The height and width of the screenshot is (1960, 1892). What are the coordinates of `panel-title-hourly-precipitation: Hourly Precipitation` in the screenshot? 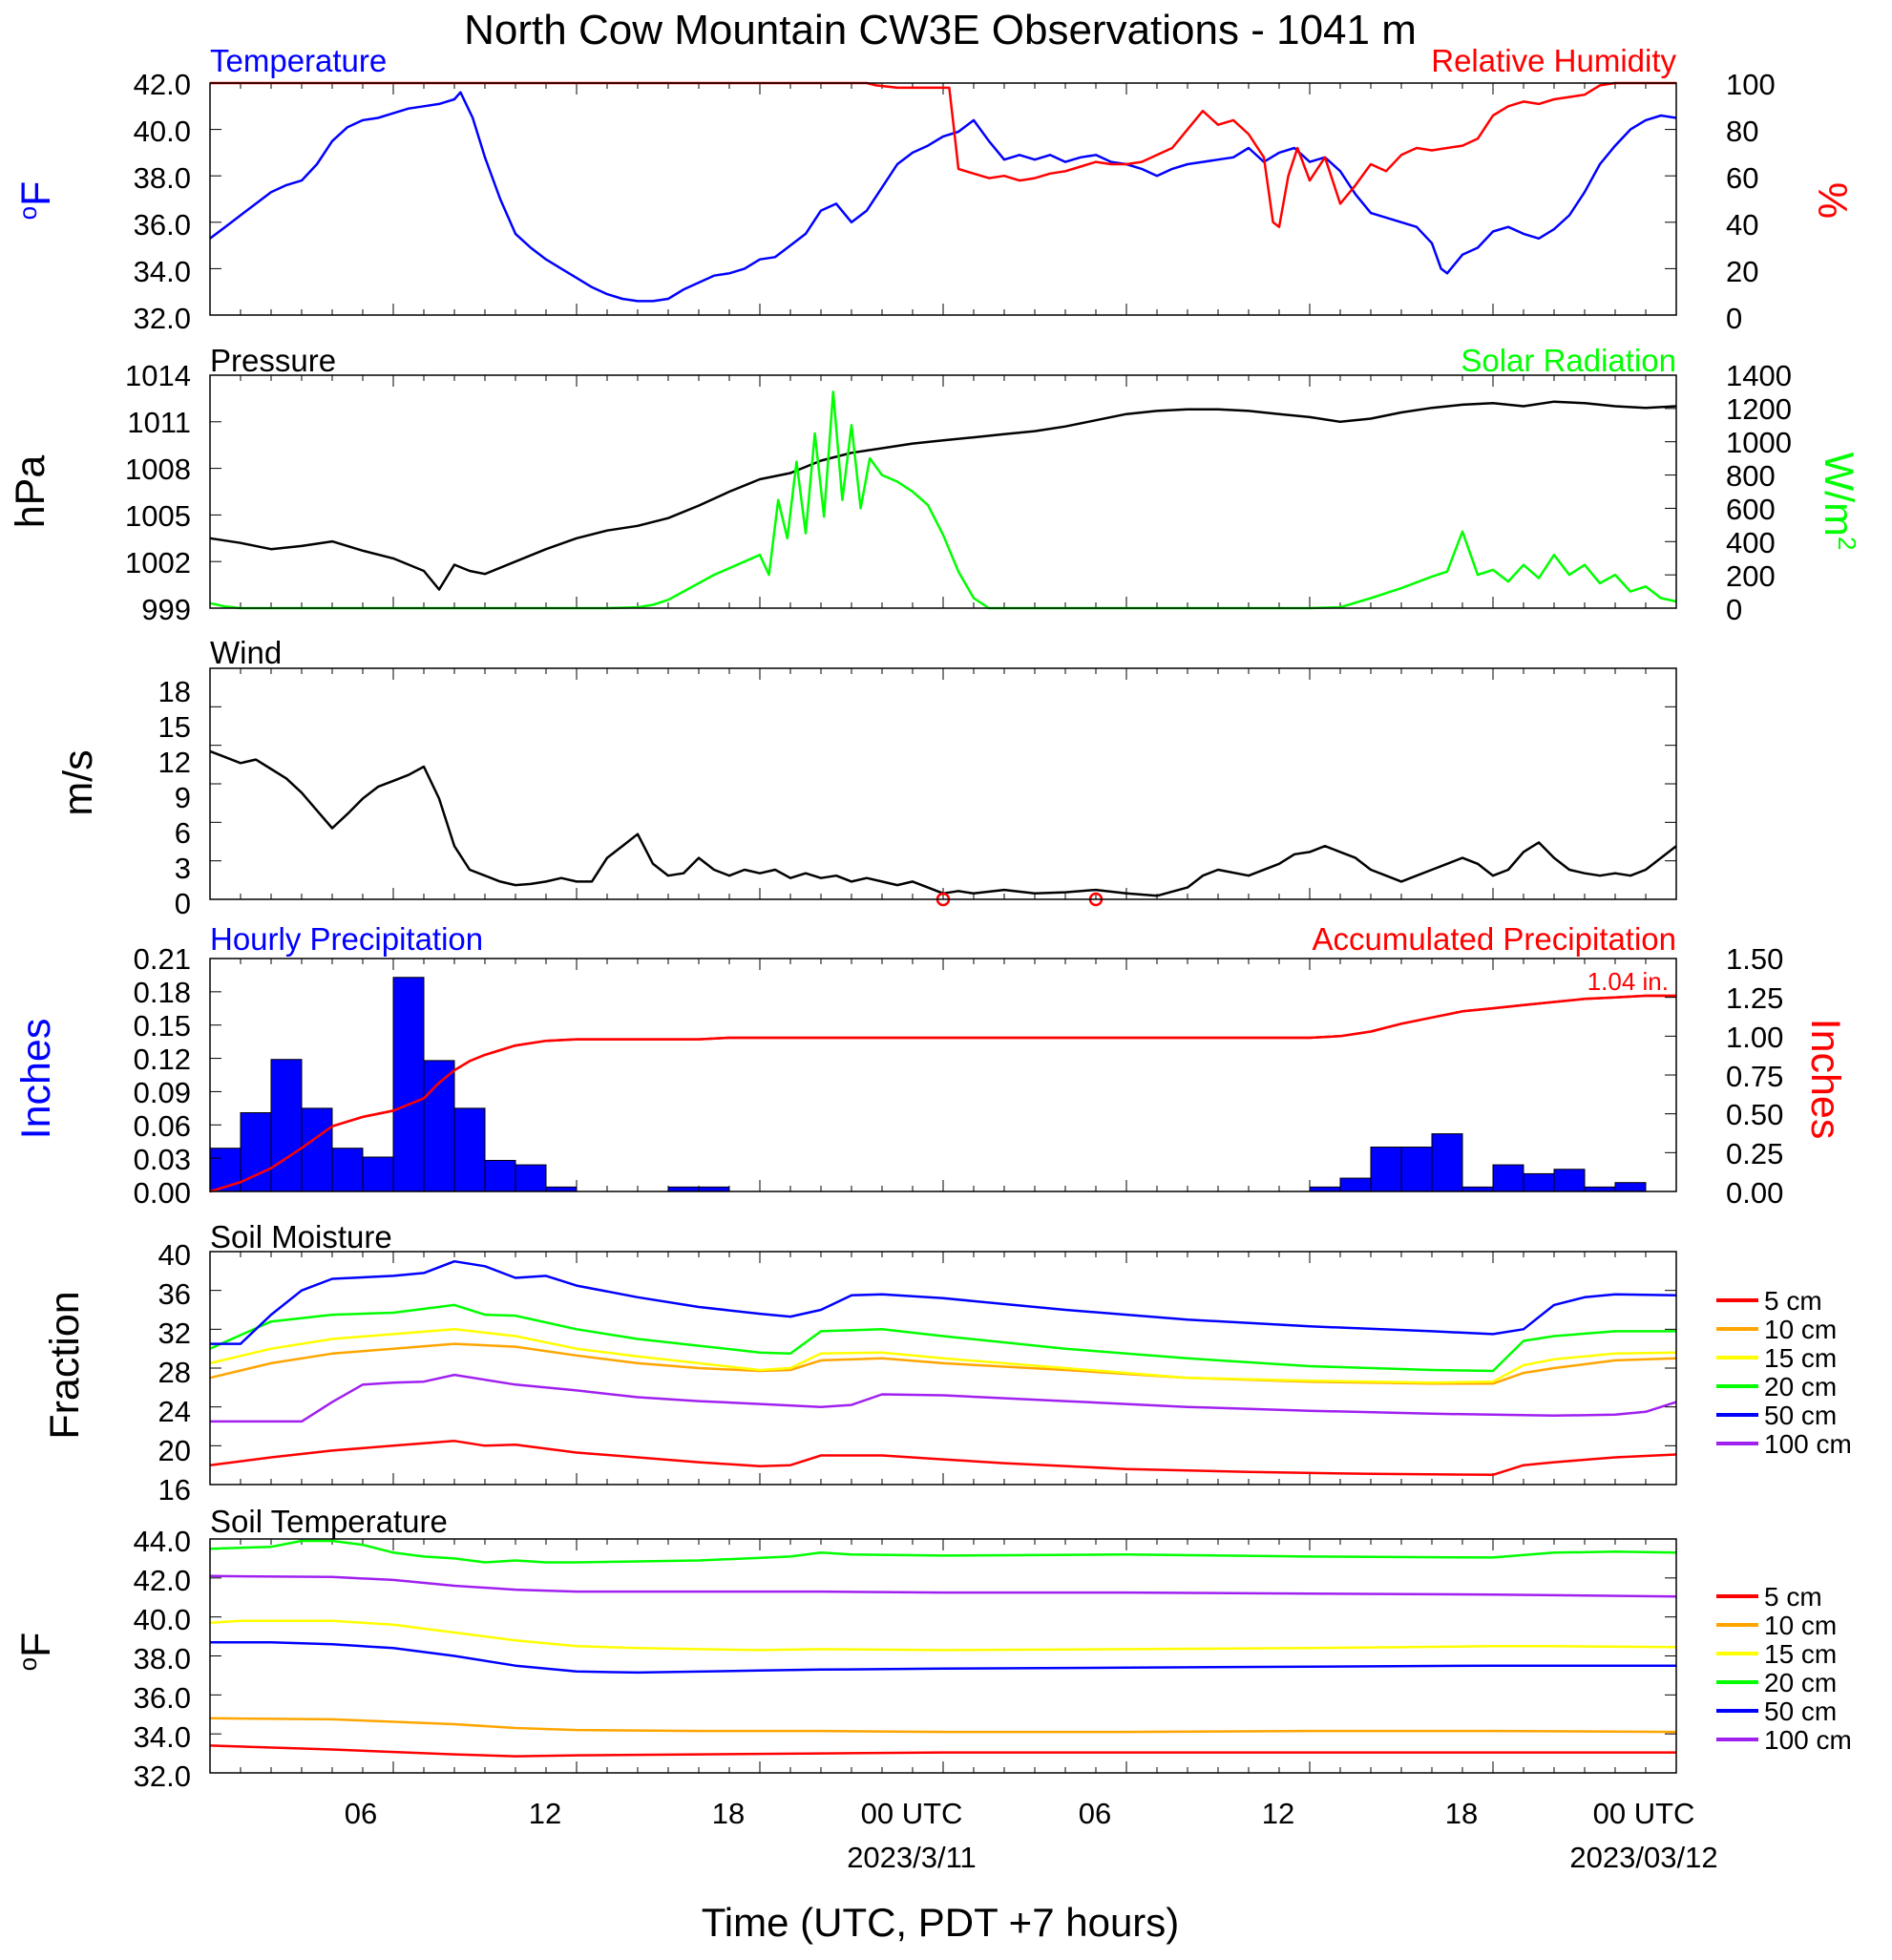 It's located at (346, 939).